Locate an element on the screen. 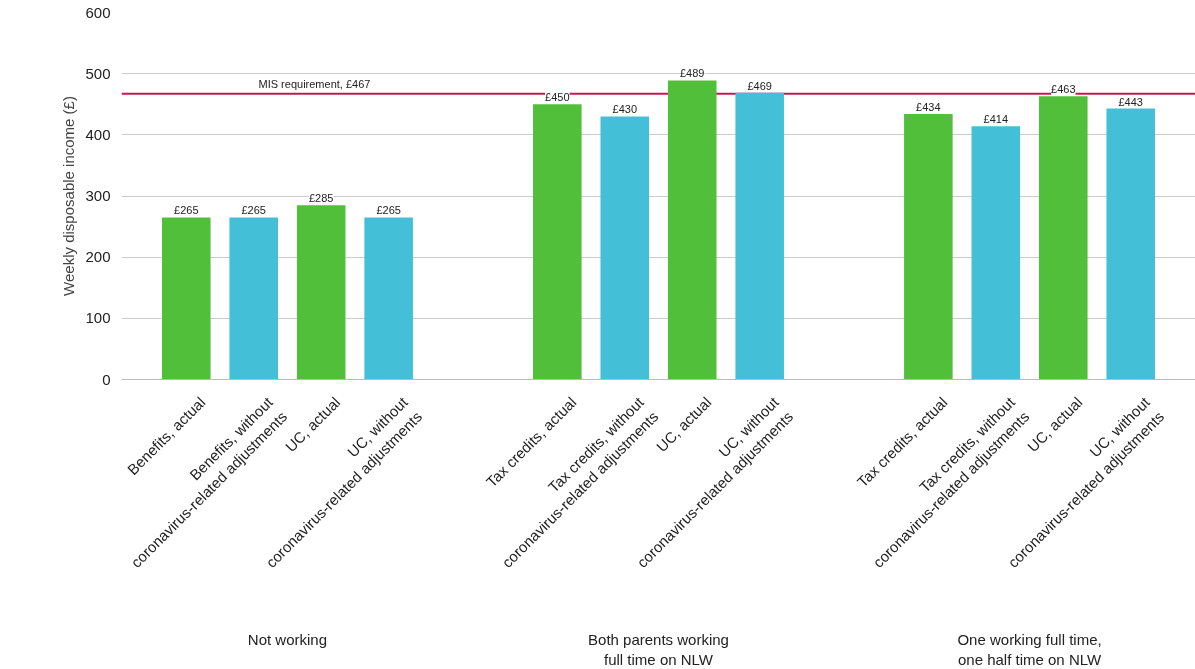 This screenshot has height=669, width=1195. y-tick-label: 600 is located at coordinates (98, 12).